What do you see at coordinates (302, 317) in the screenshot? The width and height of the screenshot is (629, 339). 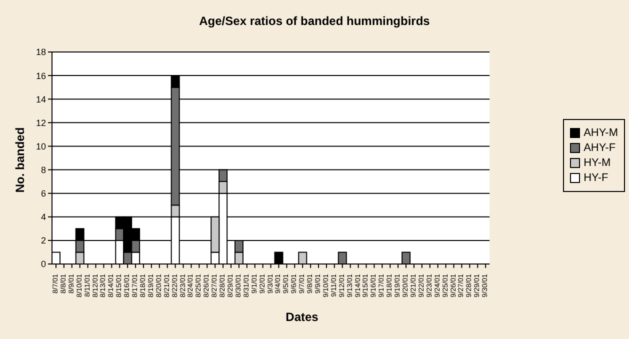 I see `x-axis-title: Dates` at bounding box center [302, 317].